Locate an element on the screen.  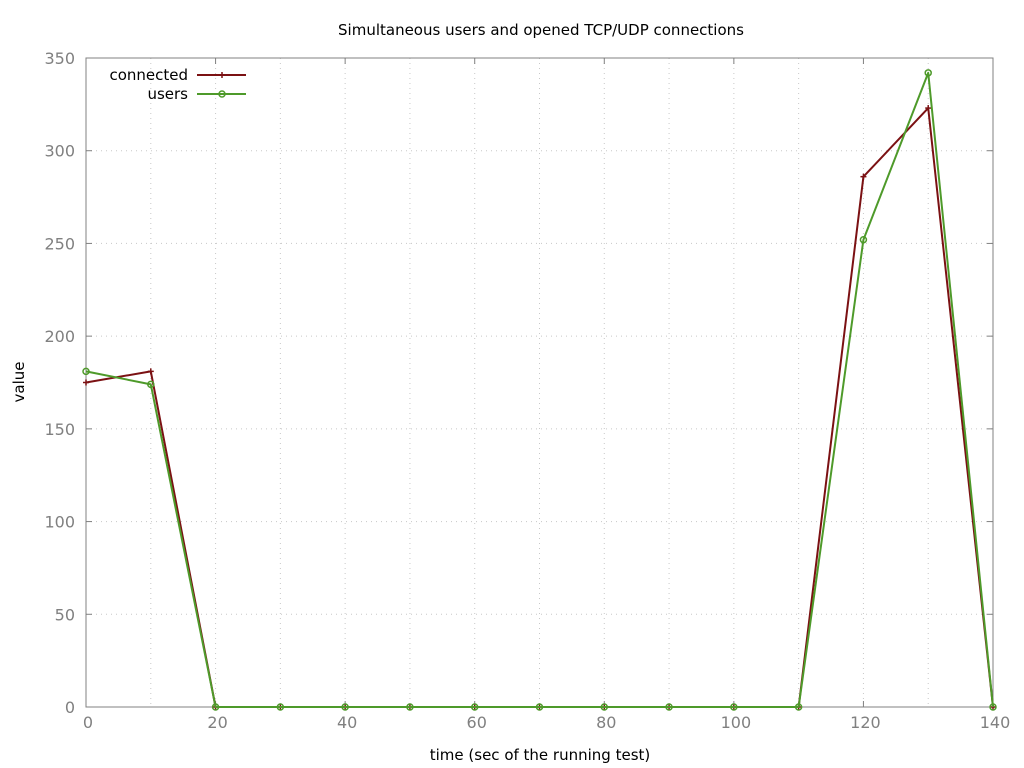
x-tick-label: 80 is located at coordinates (606, 722).